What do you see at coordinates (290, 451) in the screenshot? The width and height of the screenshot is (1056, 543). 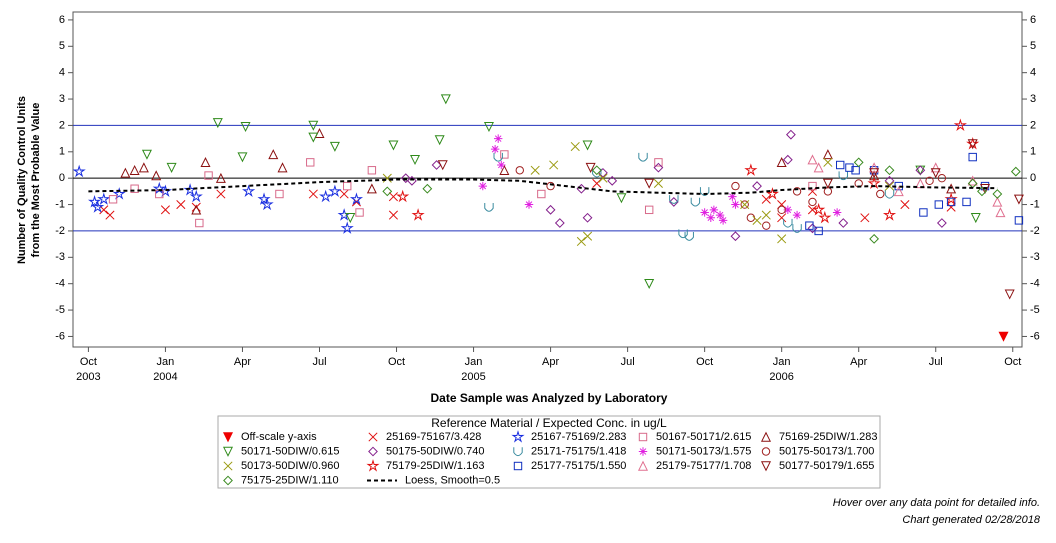 I see `legend-label: 50171-50DIW/0.615` at bounding box center [290, 451].